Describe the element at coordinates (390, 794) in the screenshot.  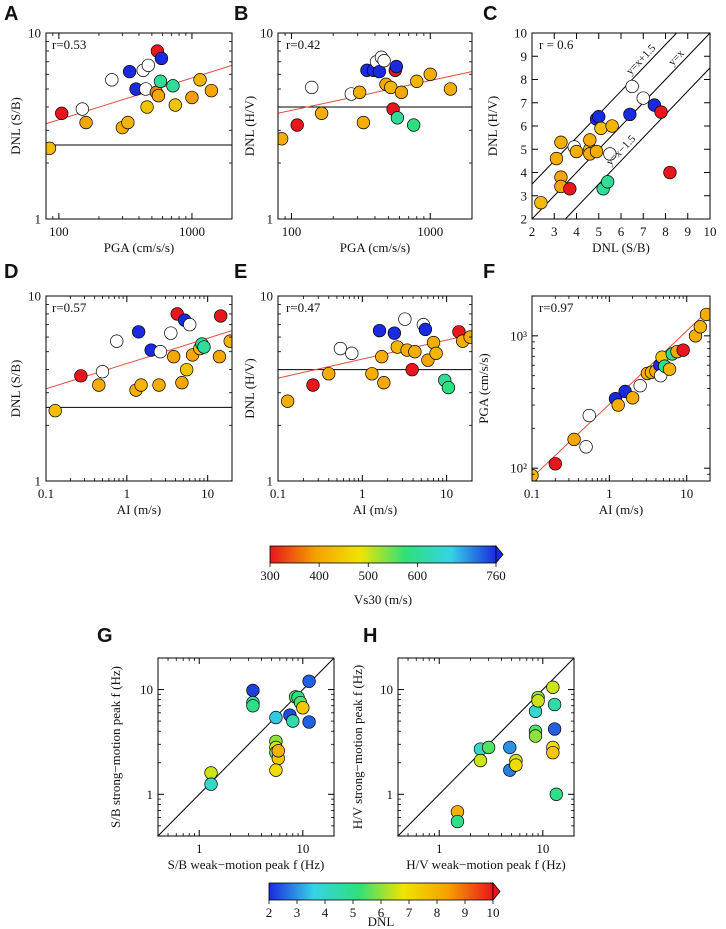
I see `panel-h-y-tick-label-0: 1` at that location.